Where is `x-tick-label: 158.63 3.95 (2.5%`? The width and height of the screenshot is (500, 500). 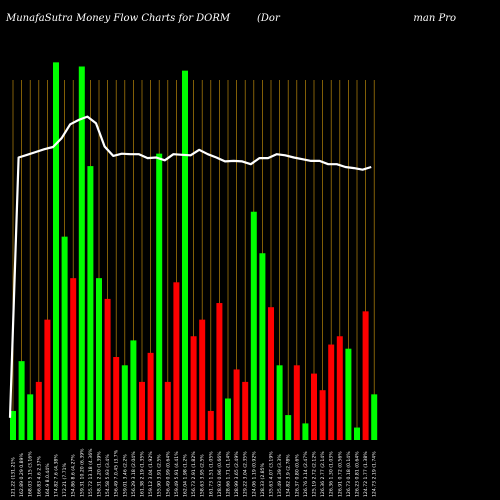
x-tick-label: 158.63 3.95 (2.5% is located at coordinates (203, 475).